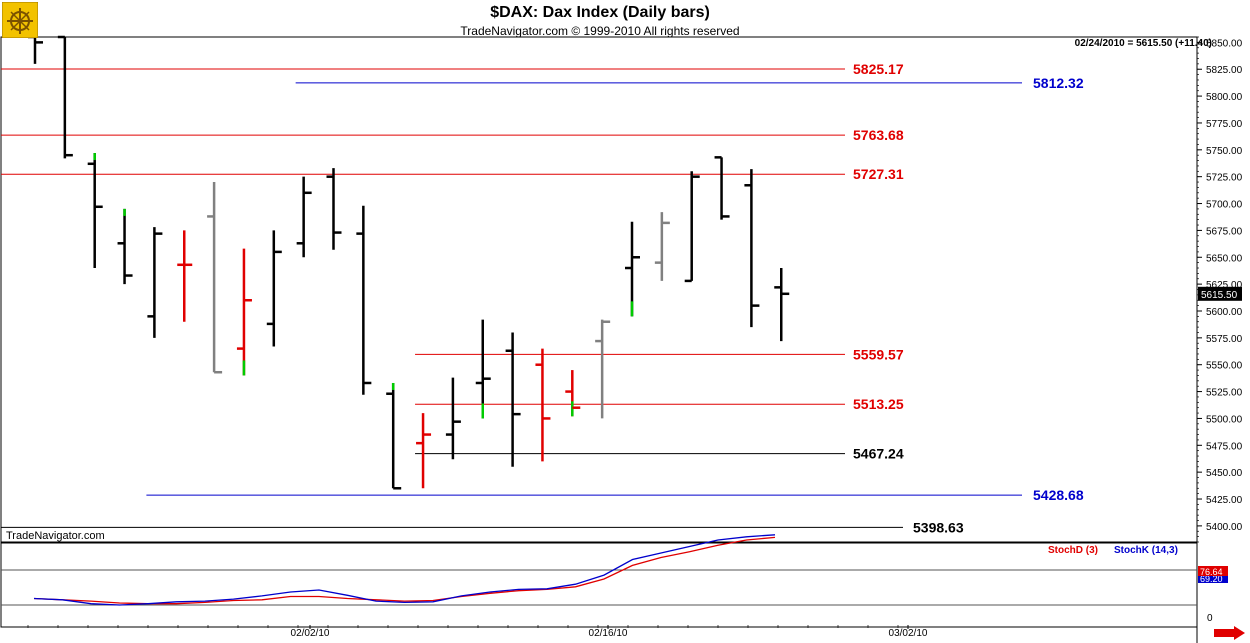  I want to click on y-tick-label: 5575.00, so click(1224, 339).